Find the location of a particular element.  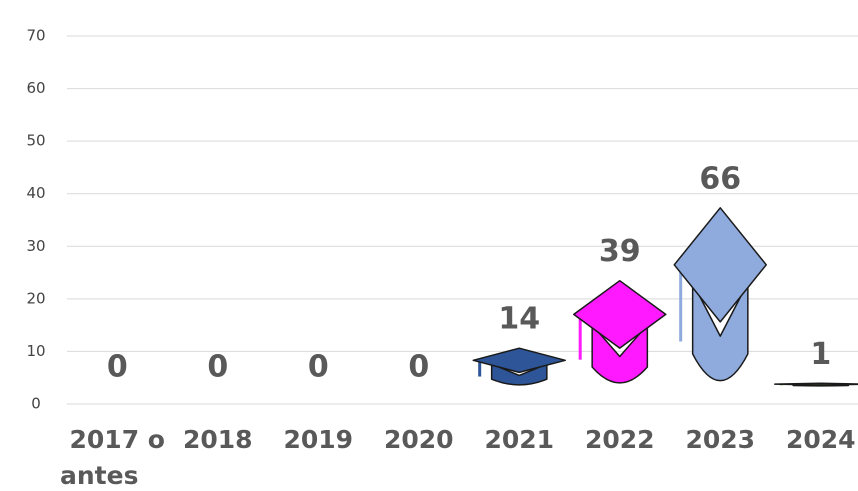

y-tick-label: 0 is located at coordinates (36, 404).